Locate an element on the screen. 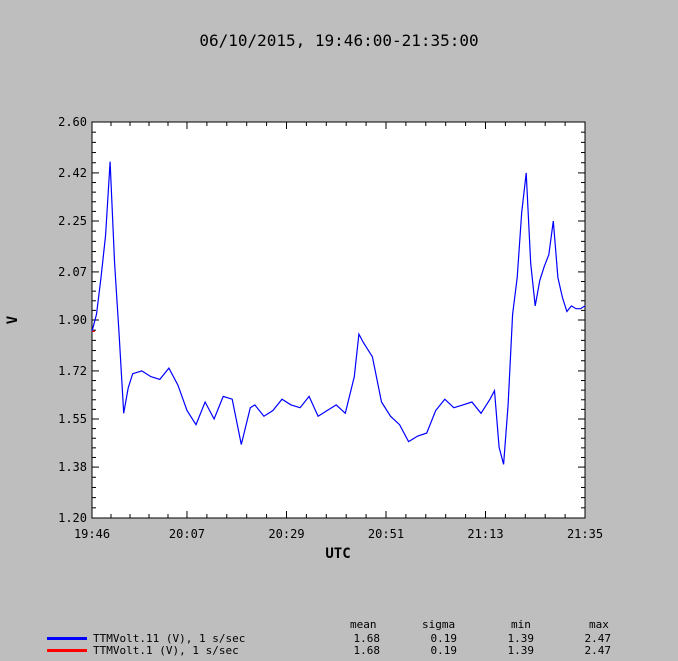 The height and width of the screenshot is (661, 678). legend-header-mean: mean is located at coordinates (363, 624).